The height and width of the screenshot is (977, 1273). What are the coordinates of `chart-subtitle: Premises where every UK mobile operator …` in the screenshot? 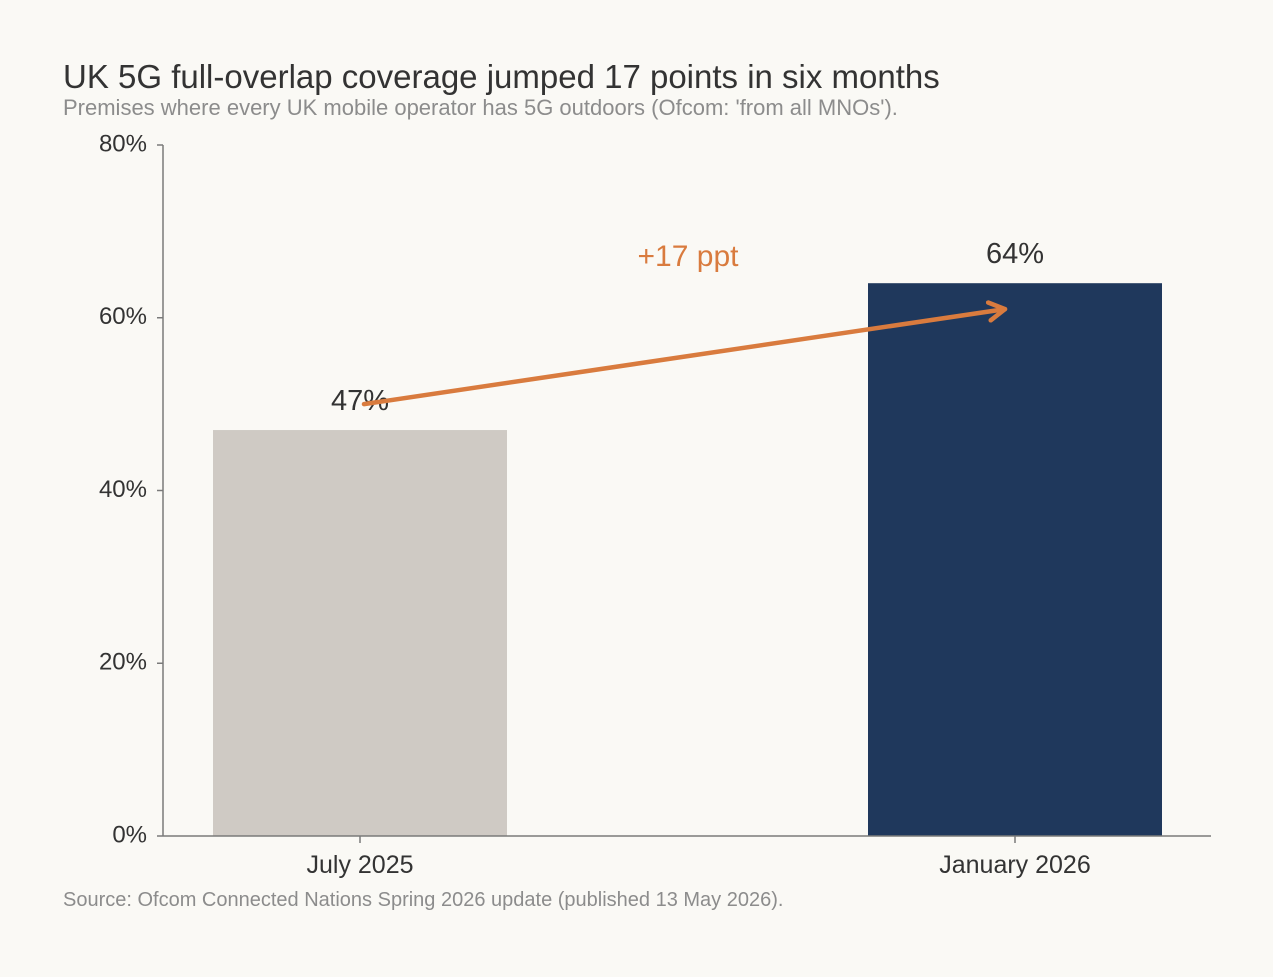 It's located at (480, 107).